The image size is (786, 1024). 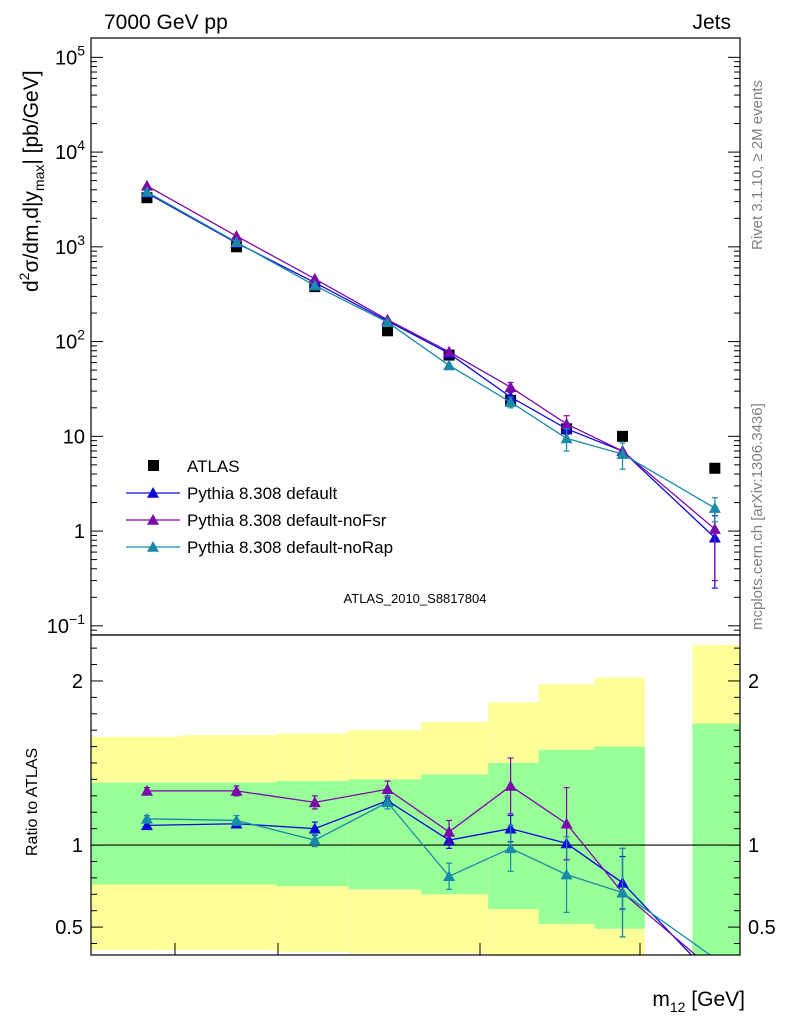 I want to click on watermark: ATLAS_2010_S8817804, so click(x=415, y=598).